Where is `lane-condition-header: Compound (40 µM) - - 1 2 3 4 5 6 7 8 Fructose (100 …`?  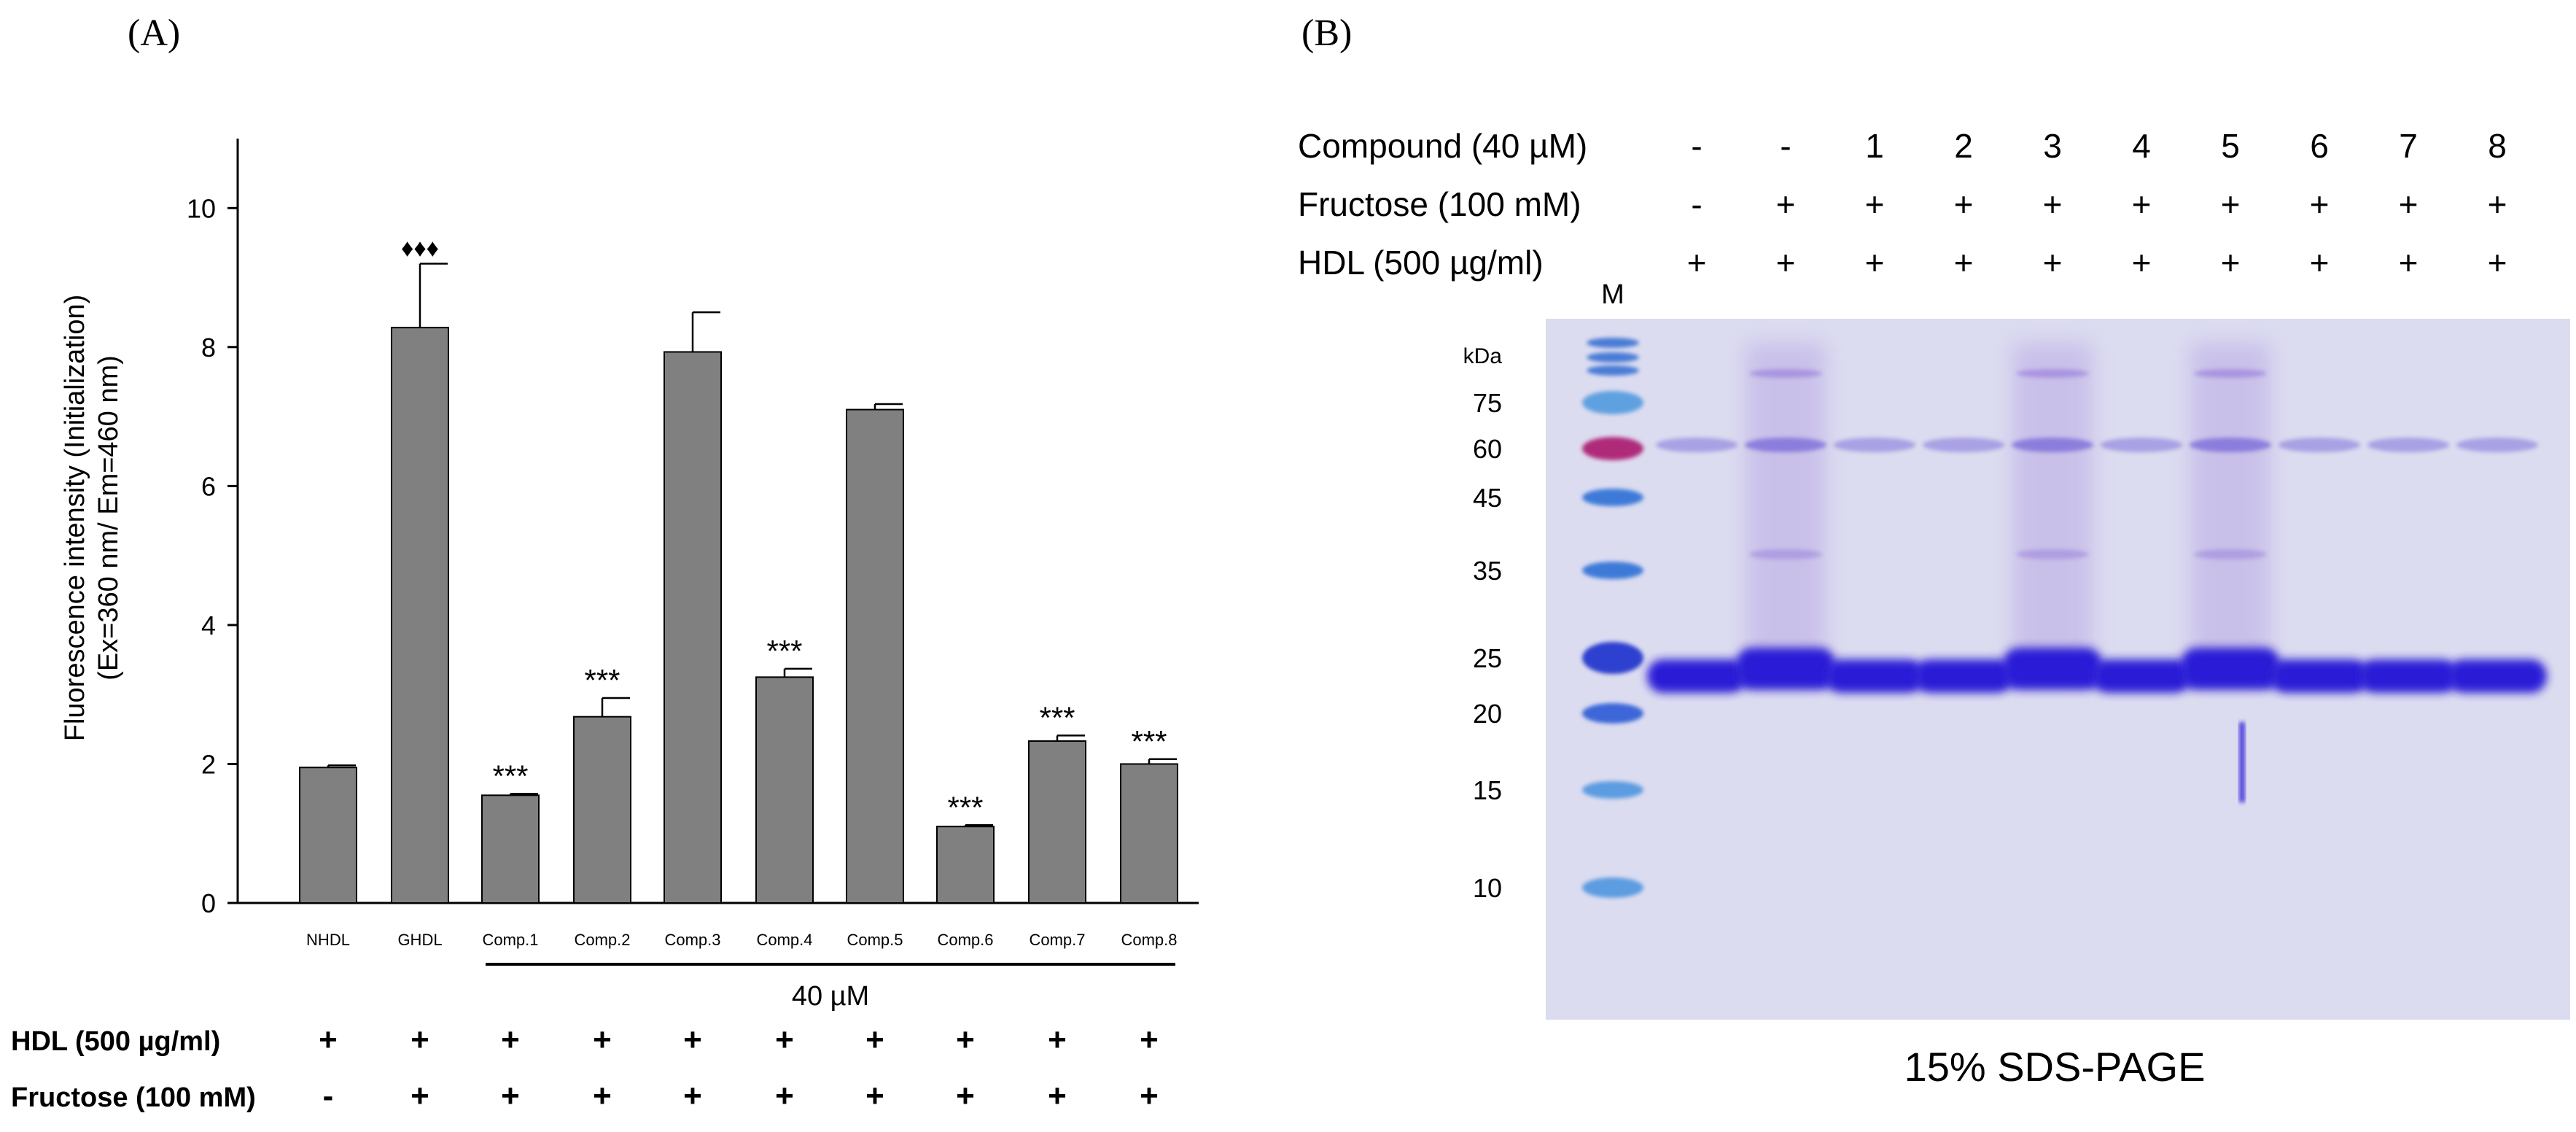 lane-condition-header: Compound (40 µM) - - 1 2 3 4 5 6 7 8 Fructose (100 … is located at coordinates (1902, 204).